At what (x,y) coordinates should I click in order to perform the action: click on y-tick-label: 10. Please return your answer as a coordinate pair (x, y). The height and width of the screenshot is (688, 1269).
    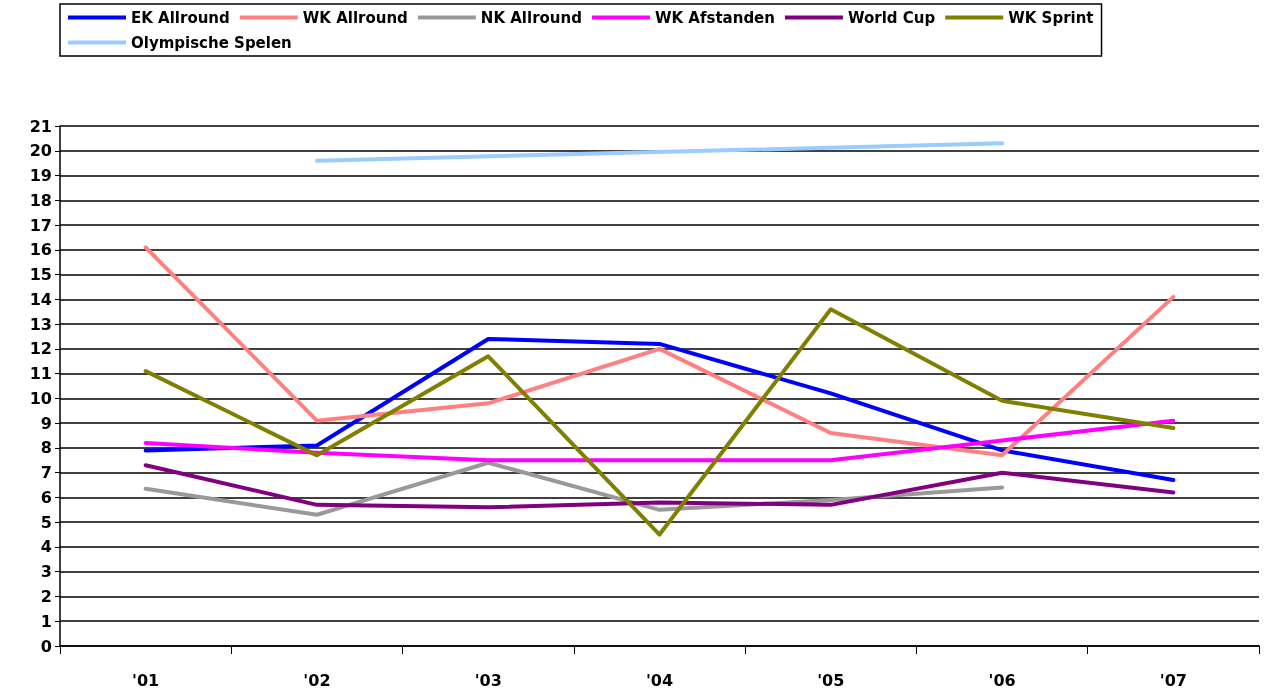
    Looking at the image, I should click on (40, 398).